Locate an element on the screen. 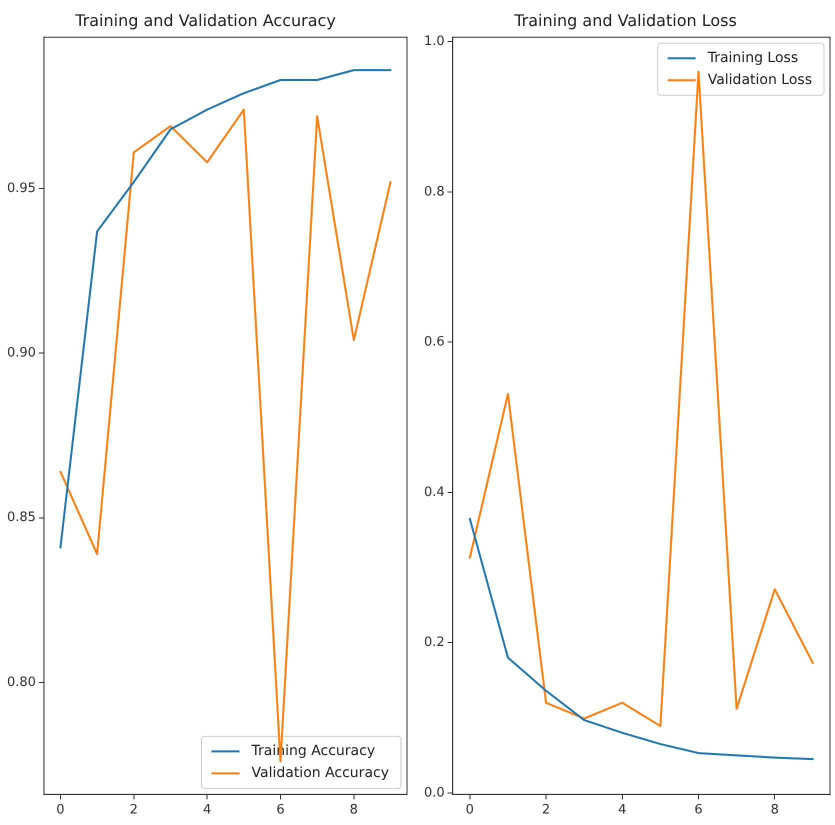 This screenshot has width=835, height=825. legend-label: Training Loss is located at coordinates (752, 58).